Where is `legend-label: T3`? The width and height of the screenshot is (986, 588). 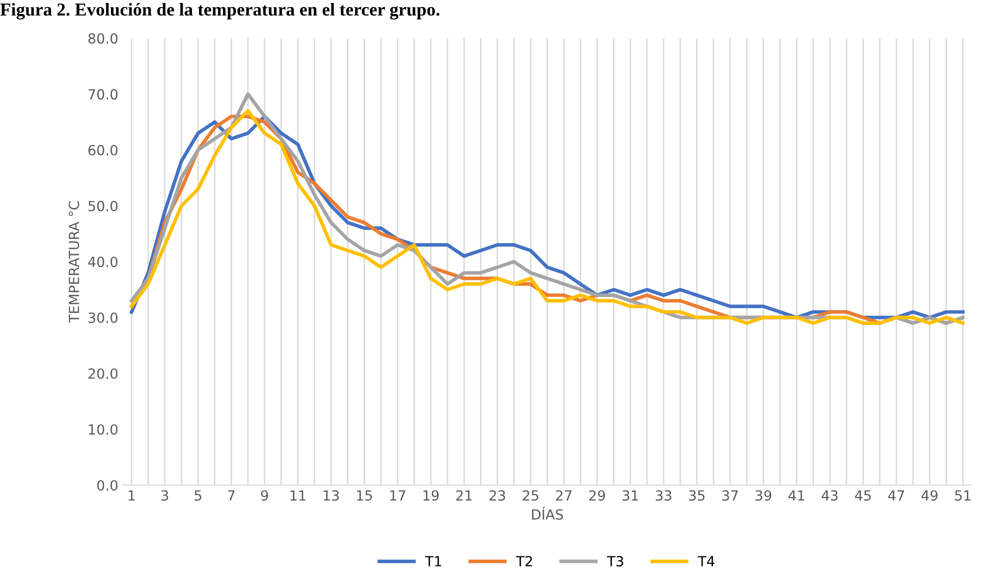 legend-label: T3 is located at coordinates (615, 561).